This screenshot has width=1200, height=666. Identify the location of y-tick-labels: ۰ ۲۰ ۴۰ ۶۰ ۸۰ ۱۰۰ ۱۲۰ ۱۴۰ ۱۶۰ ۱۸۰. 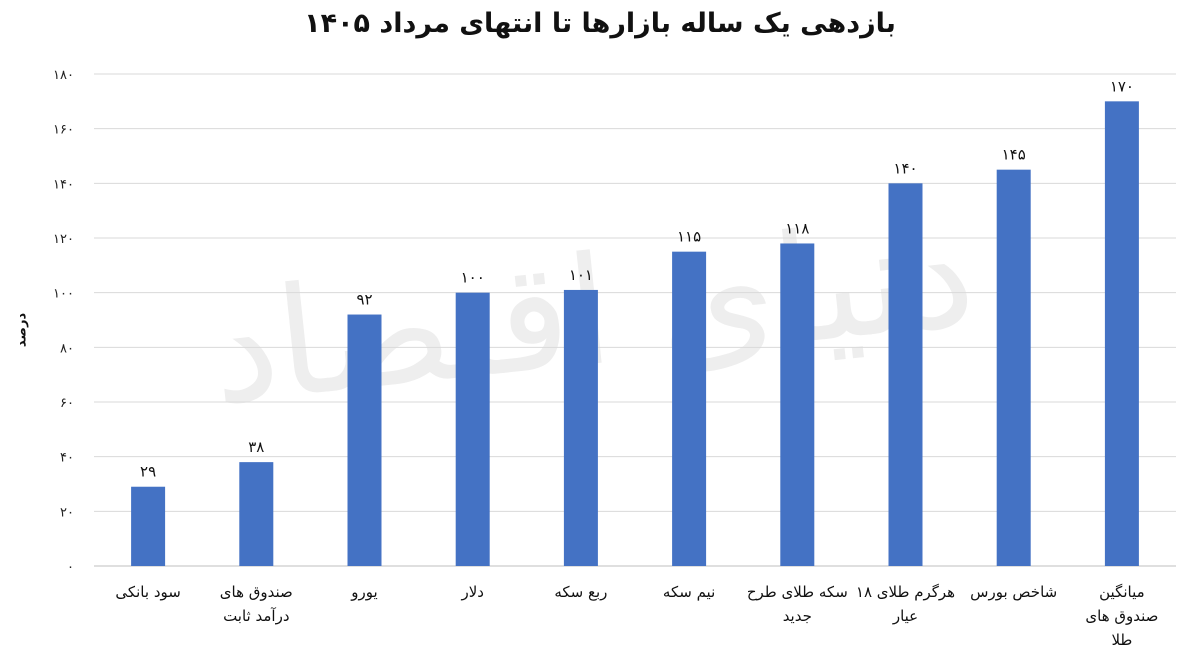
(63, 321).